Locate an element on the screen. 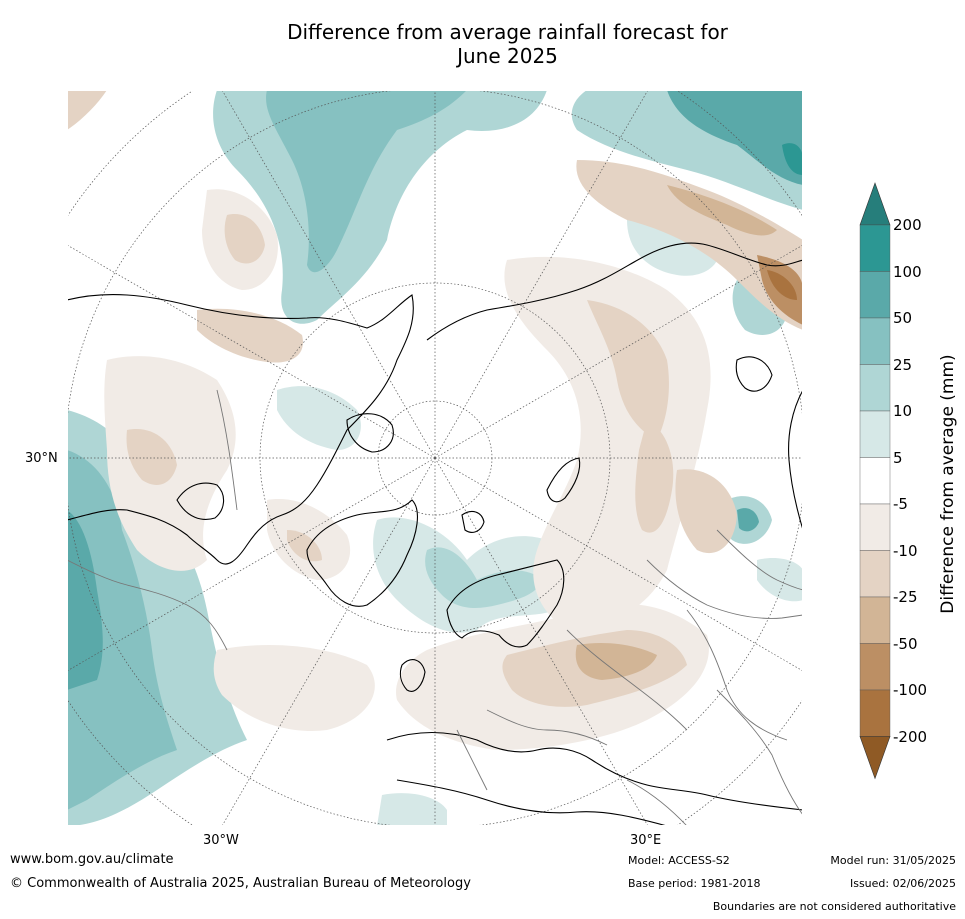  dry-region-ural is located at coordinates (654, 476).